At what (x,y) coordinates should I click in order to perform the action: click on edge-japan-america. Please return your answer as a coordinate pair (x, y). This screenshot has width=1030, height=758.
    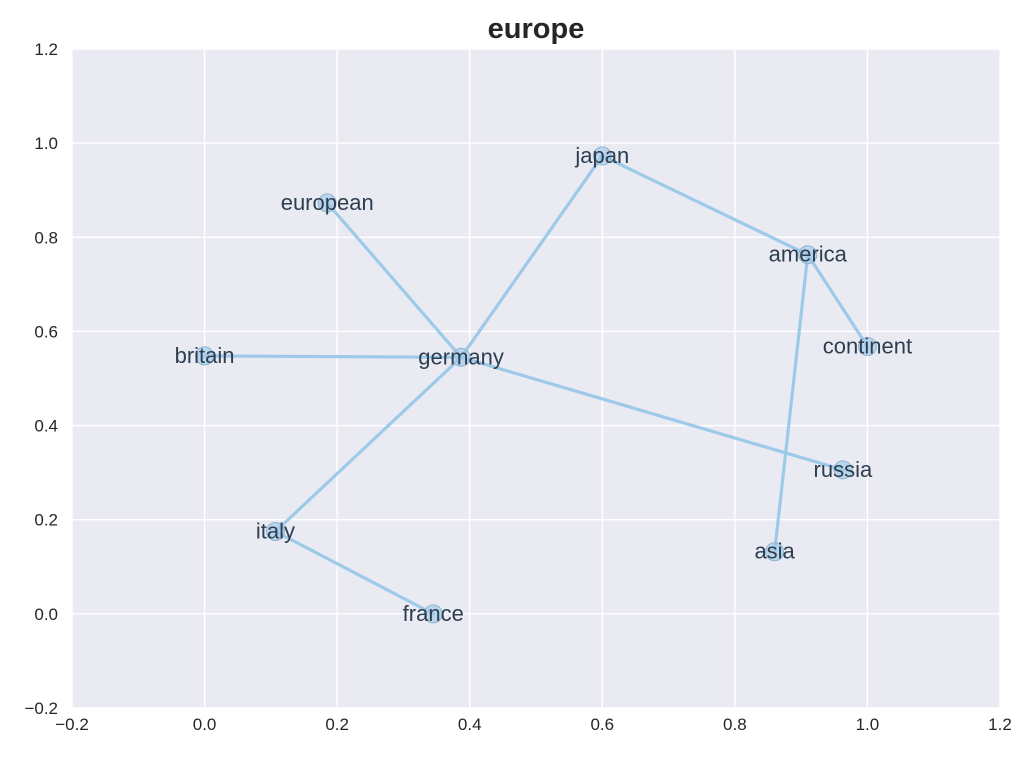
    Looking at the image, I should click on (705, 205).